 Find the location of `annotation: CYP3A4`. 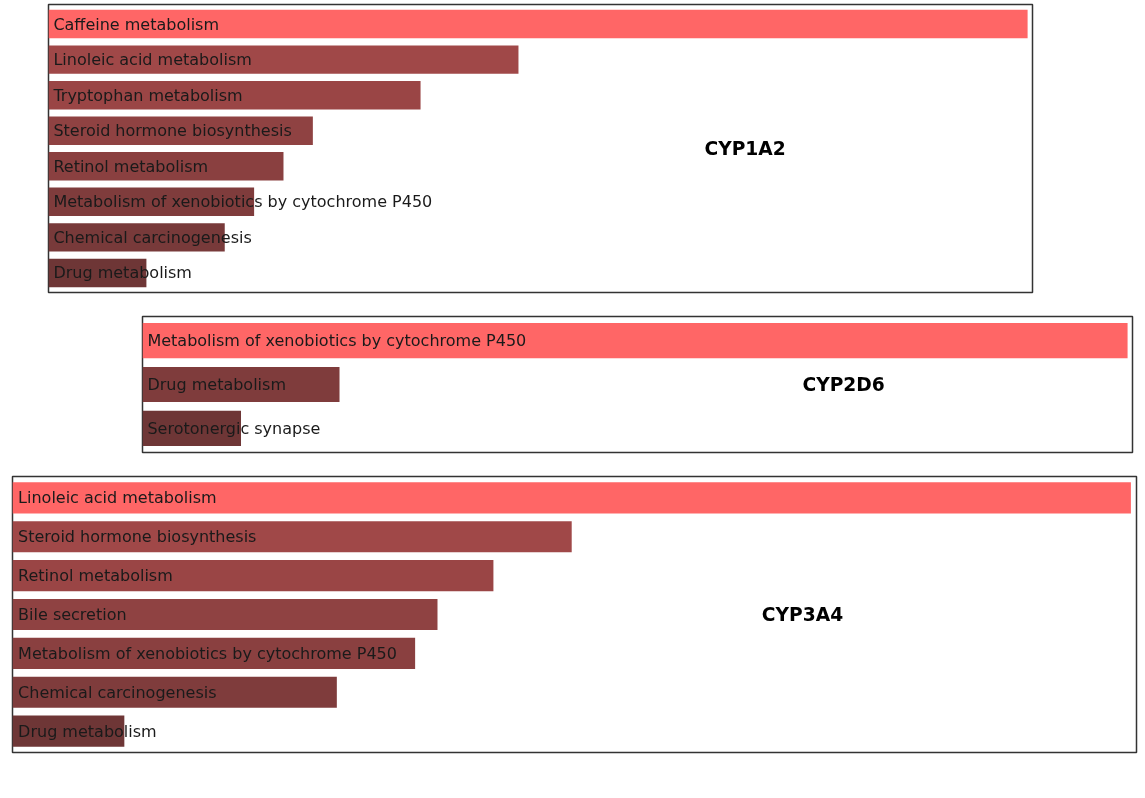

annotation: CYP3A4 is located at coordinates (802, 614).